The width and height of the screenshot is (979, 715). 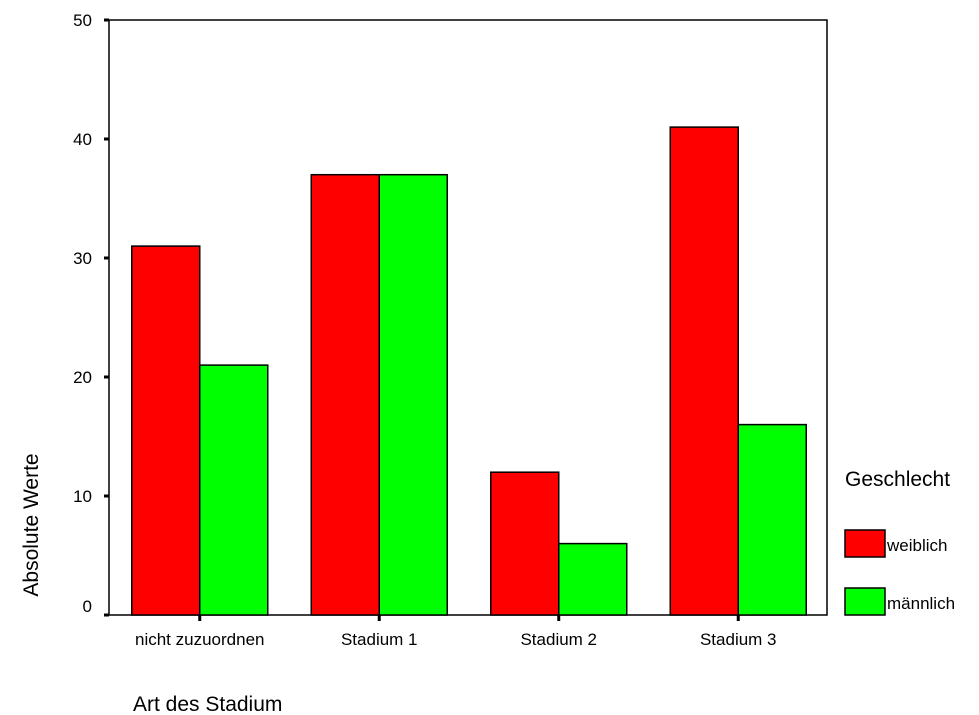 What do you see at coordinates (379, 639) in the screenshot?
I see `x-tick-label: Stadium 1` at bounding box center [379, 639].